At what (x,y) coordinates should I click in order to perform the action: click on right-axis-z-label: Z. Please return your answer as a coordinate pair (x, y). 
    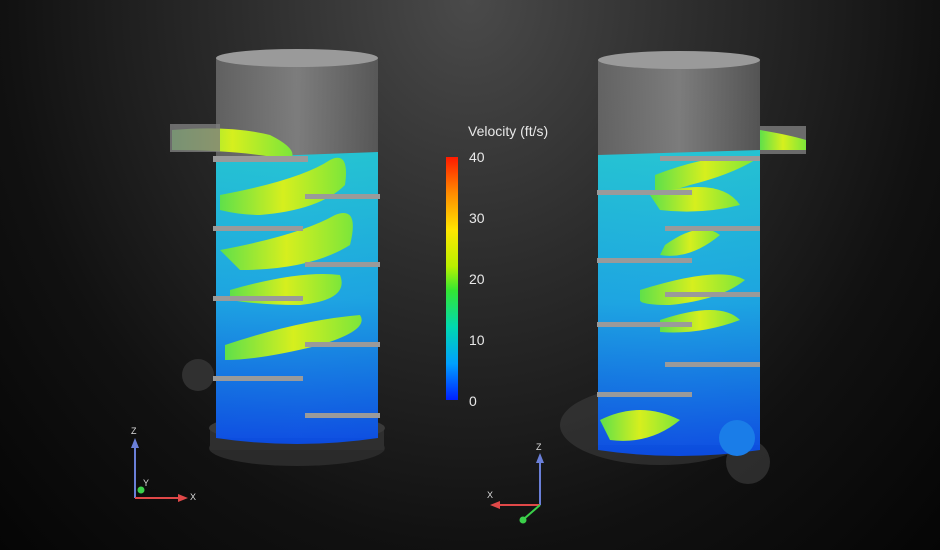
    Looking at the image, I should click on (539, 447).